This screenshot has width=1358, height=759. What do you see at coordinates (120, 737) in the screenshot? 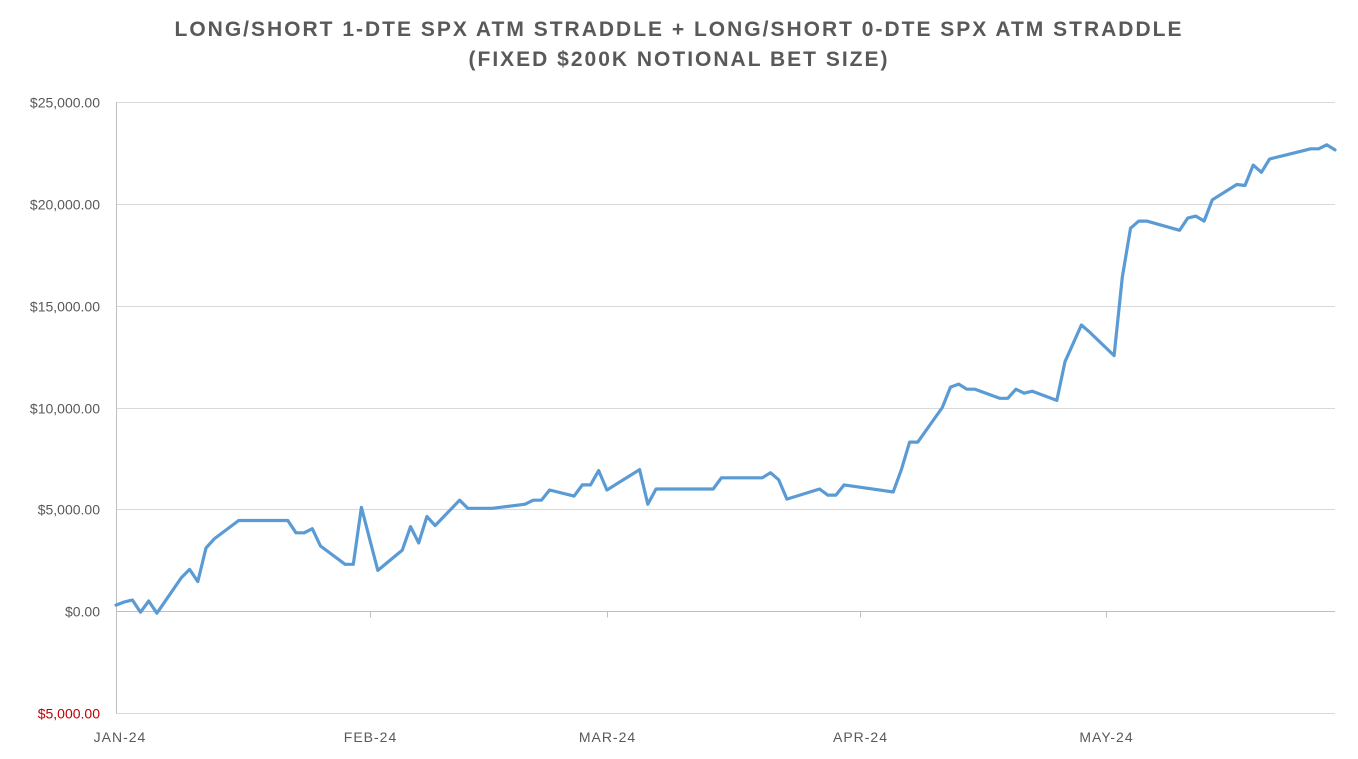
I see `x-tick-label: JAN-24` at bounding box center [120, 737].